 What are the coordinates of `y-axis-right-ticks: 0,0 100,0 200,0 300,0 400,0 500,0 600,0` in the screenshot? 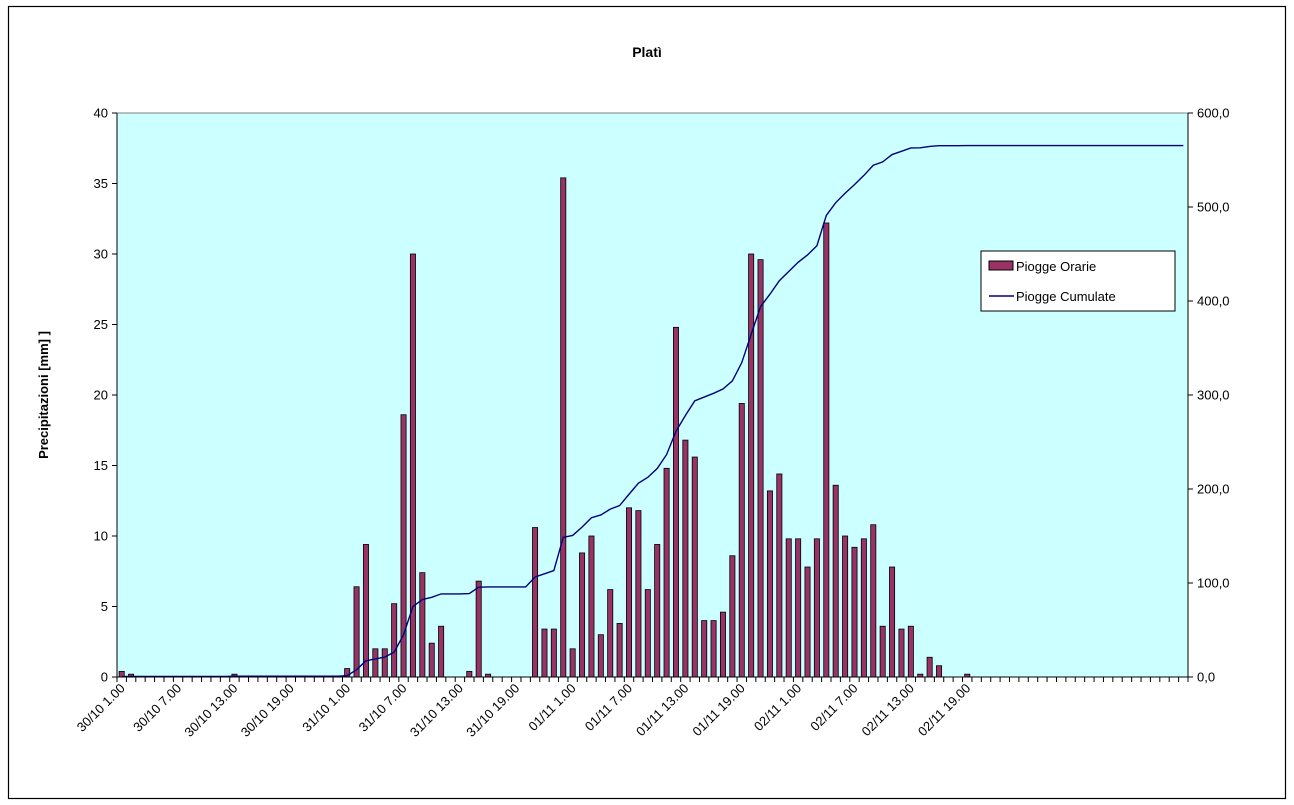 It's located at (1209, 395).